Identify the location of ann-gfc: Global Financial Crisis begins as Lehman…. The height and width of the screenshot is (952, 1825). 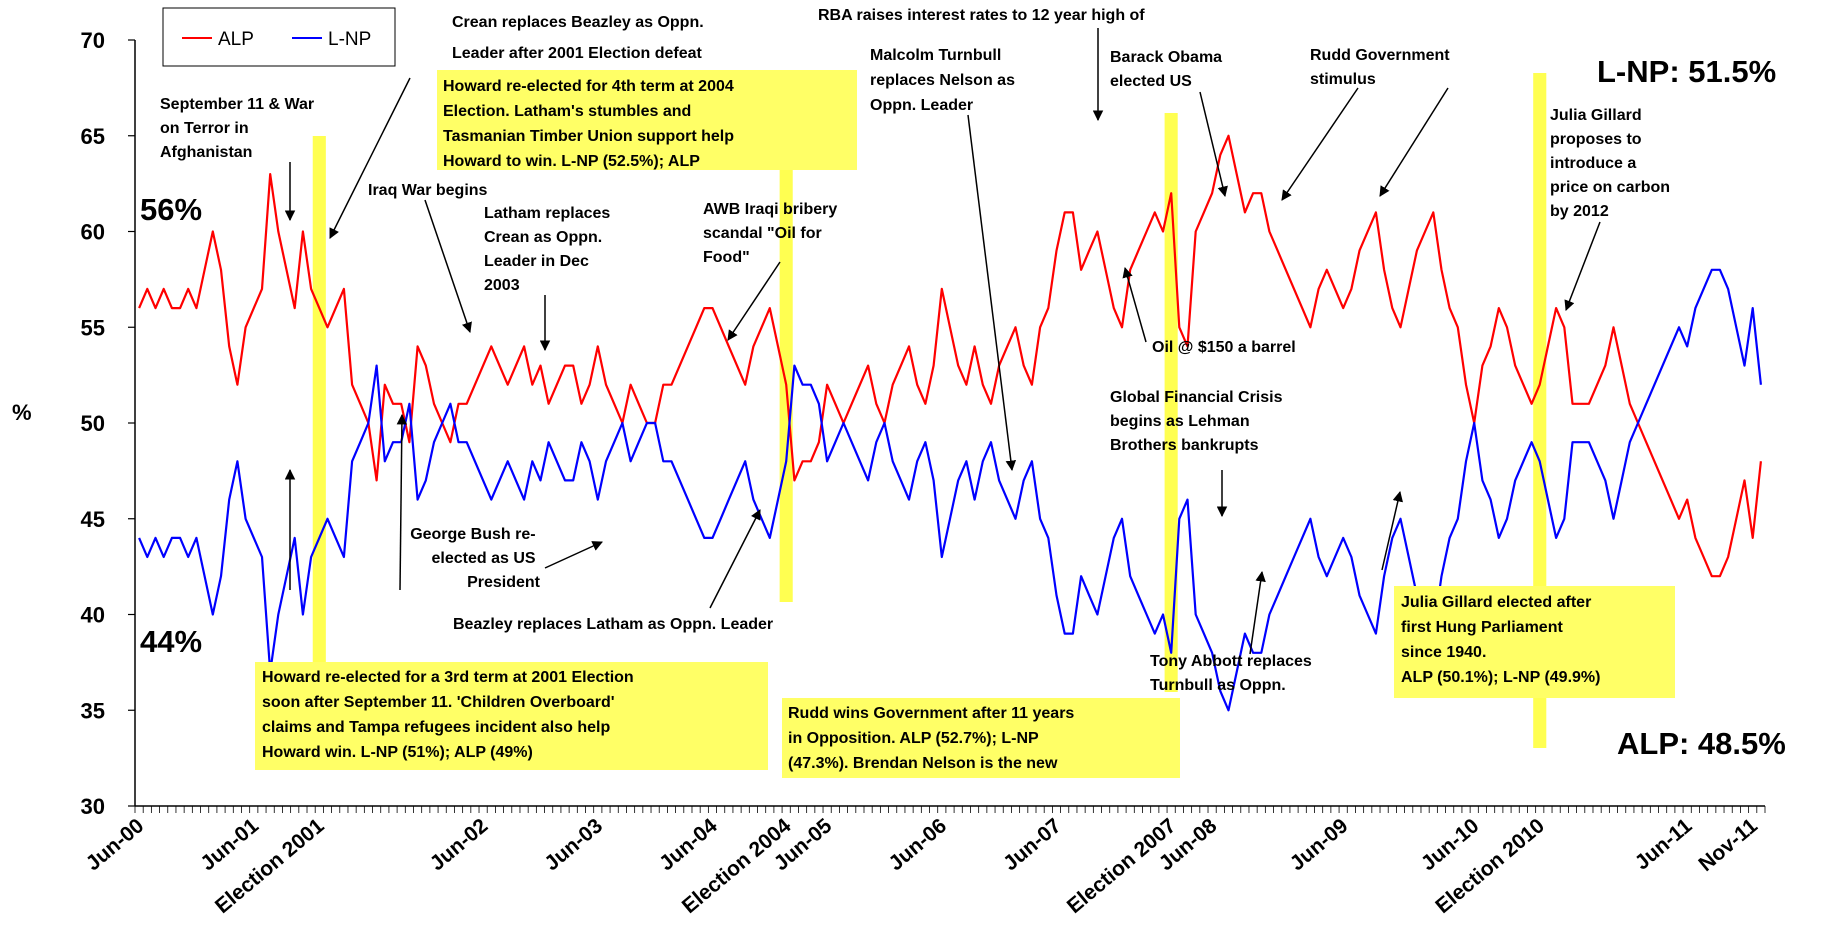
(1198, 421).